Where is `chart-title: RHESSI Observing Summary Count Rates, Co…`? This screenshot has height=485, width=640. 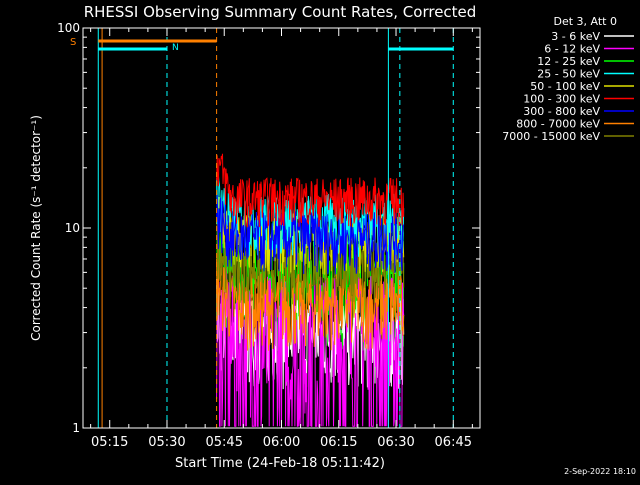
chart-title: RHESSI Observing Summary Count Rates, Co… is located at coordinates (280, 12).